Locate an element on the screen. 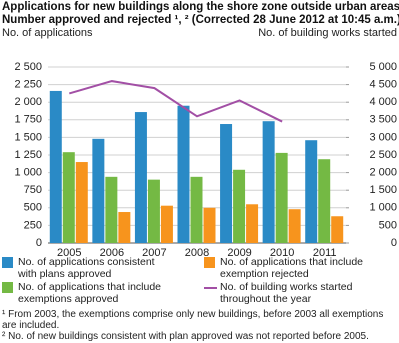 This screenshot has height=343, width=399. x-tick-label: 2006 is located at coordinates (112, 253).